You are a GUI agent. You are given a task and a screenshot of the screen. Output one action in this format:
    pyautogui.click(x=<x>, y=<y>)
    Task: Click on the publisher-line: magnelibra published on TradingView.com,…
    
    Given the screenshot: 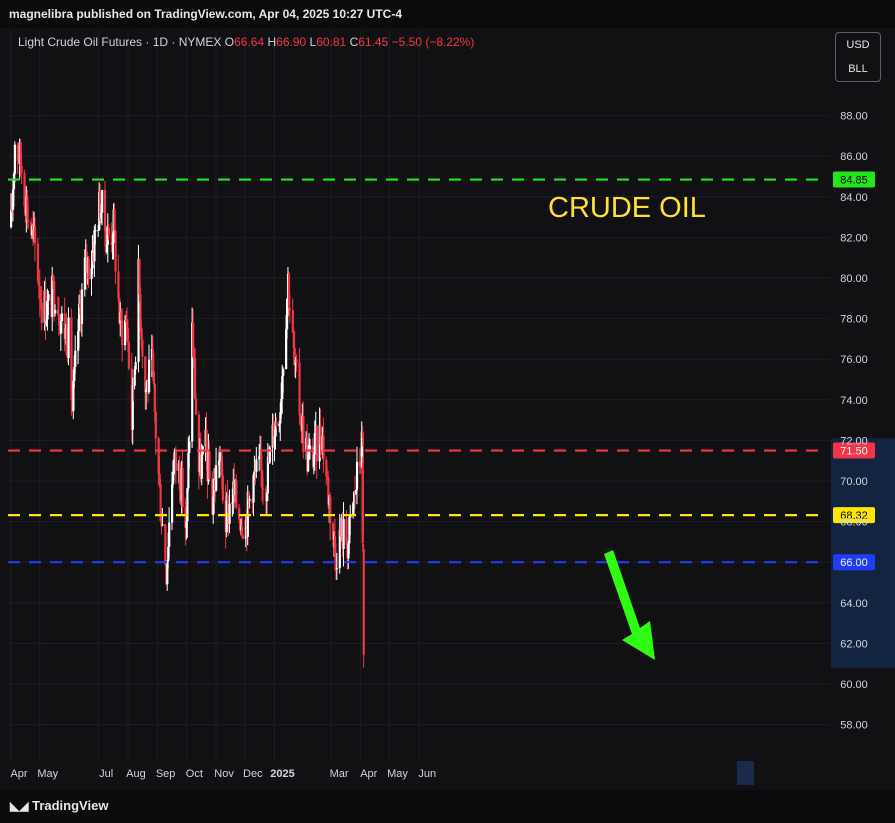 What is the action you would take?
    pyautogui.click(x=205, y=14)
    